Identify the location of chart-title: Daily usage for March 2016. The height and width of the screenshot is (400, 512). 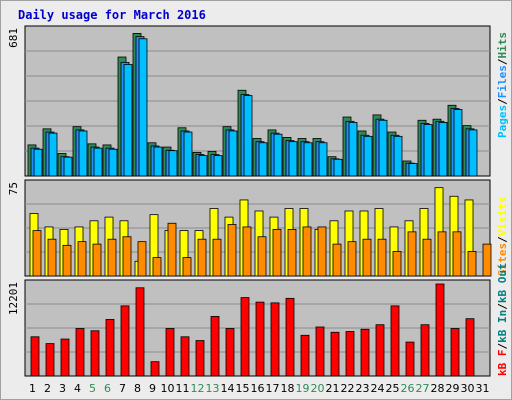
(112, 15).